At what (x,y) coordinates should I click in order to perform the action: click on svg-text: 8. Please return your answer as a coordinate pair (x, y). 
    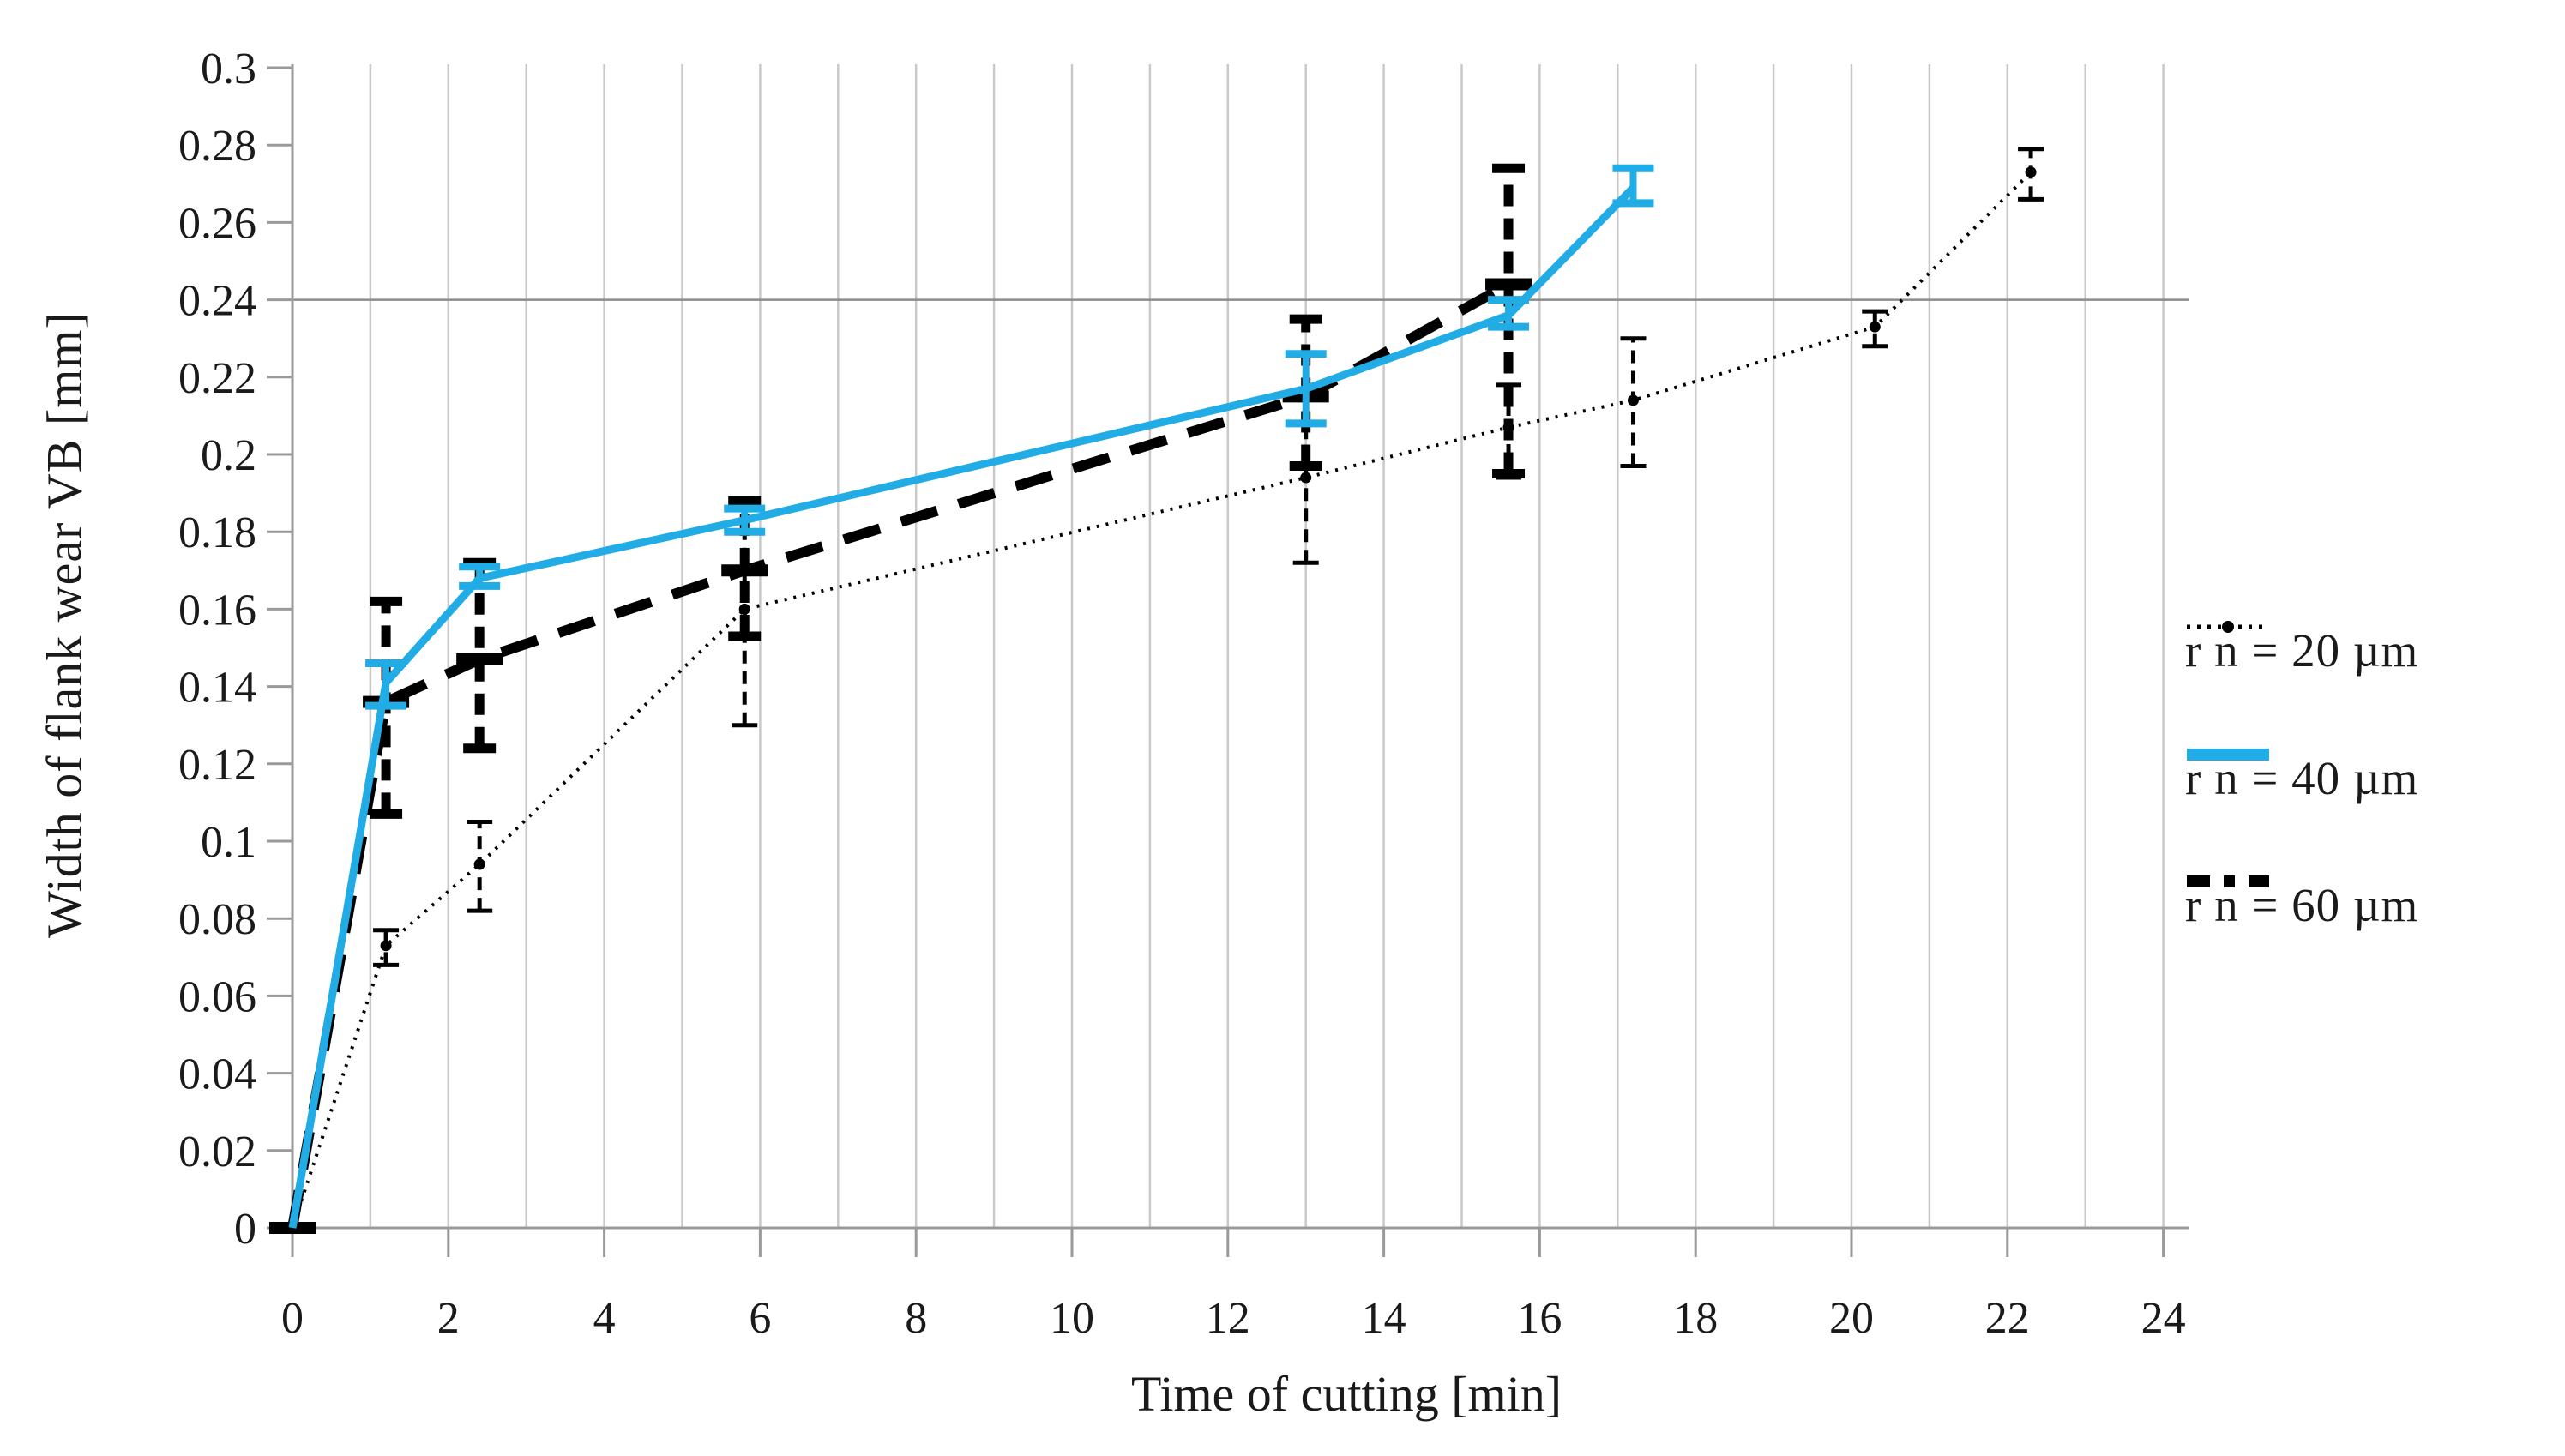
    Looking at the image, I should click on (916, 1318).